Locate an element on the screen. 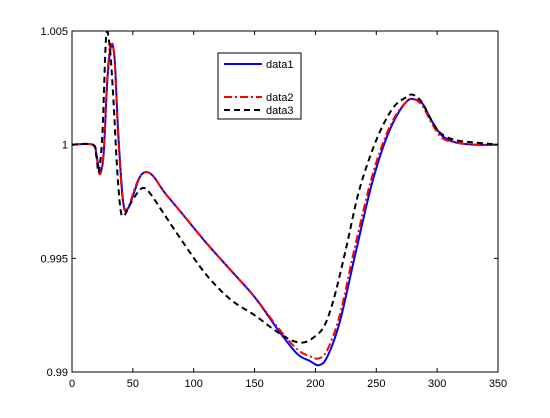 The image size is (550, 418). x-tick-label: 300 is located at coordinates (437, 384).